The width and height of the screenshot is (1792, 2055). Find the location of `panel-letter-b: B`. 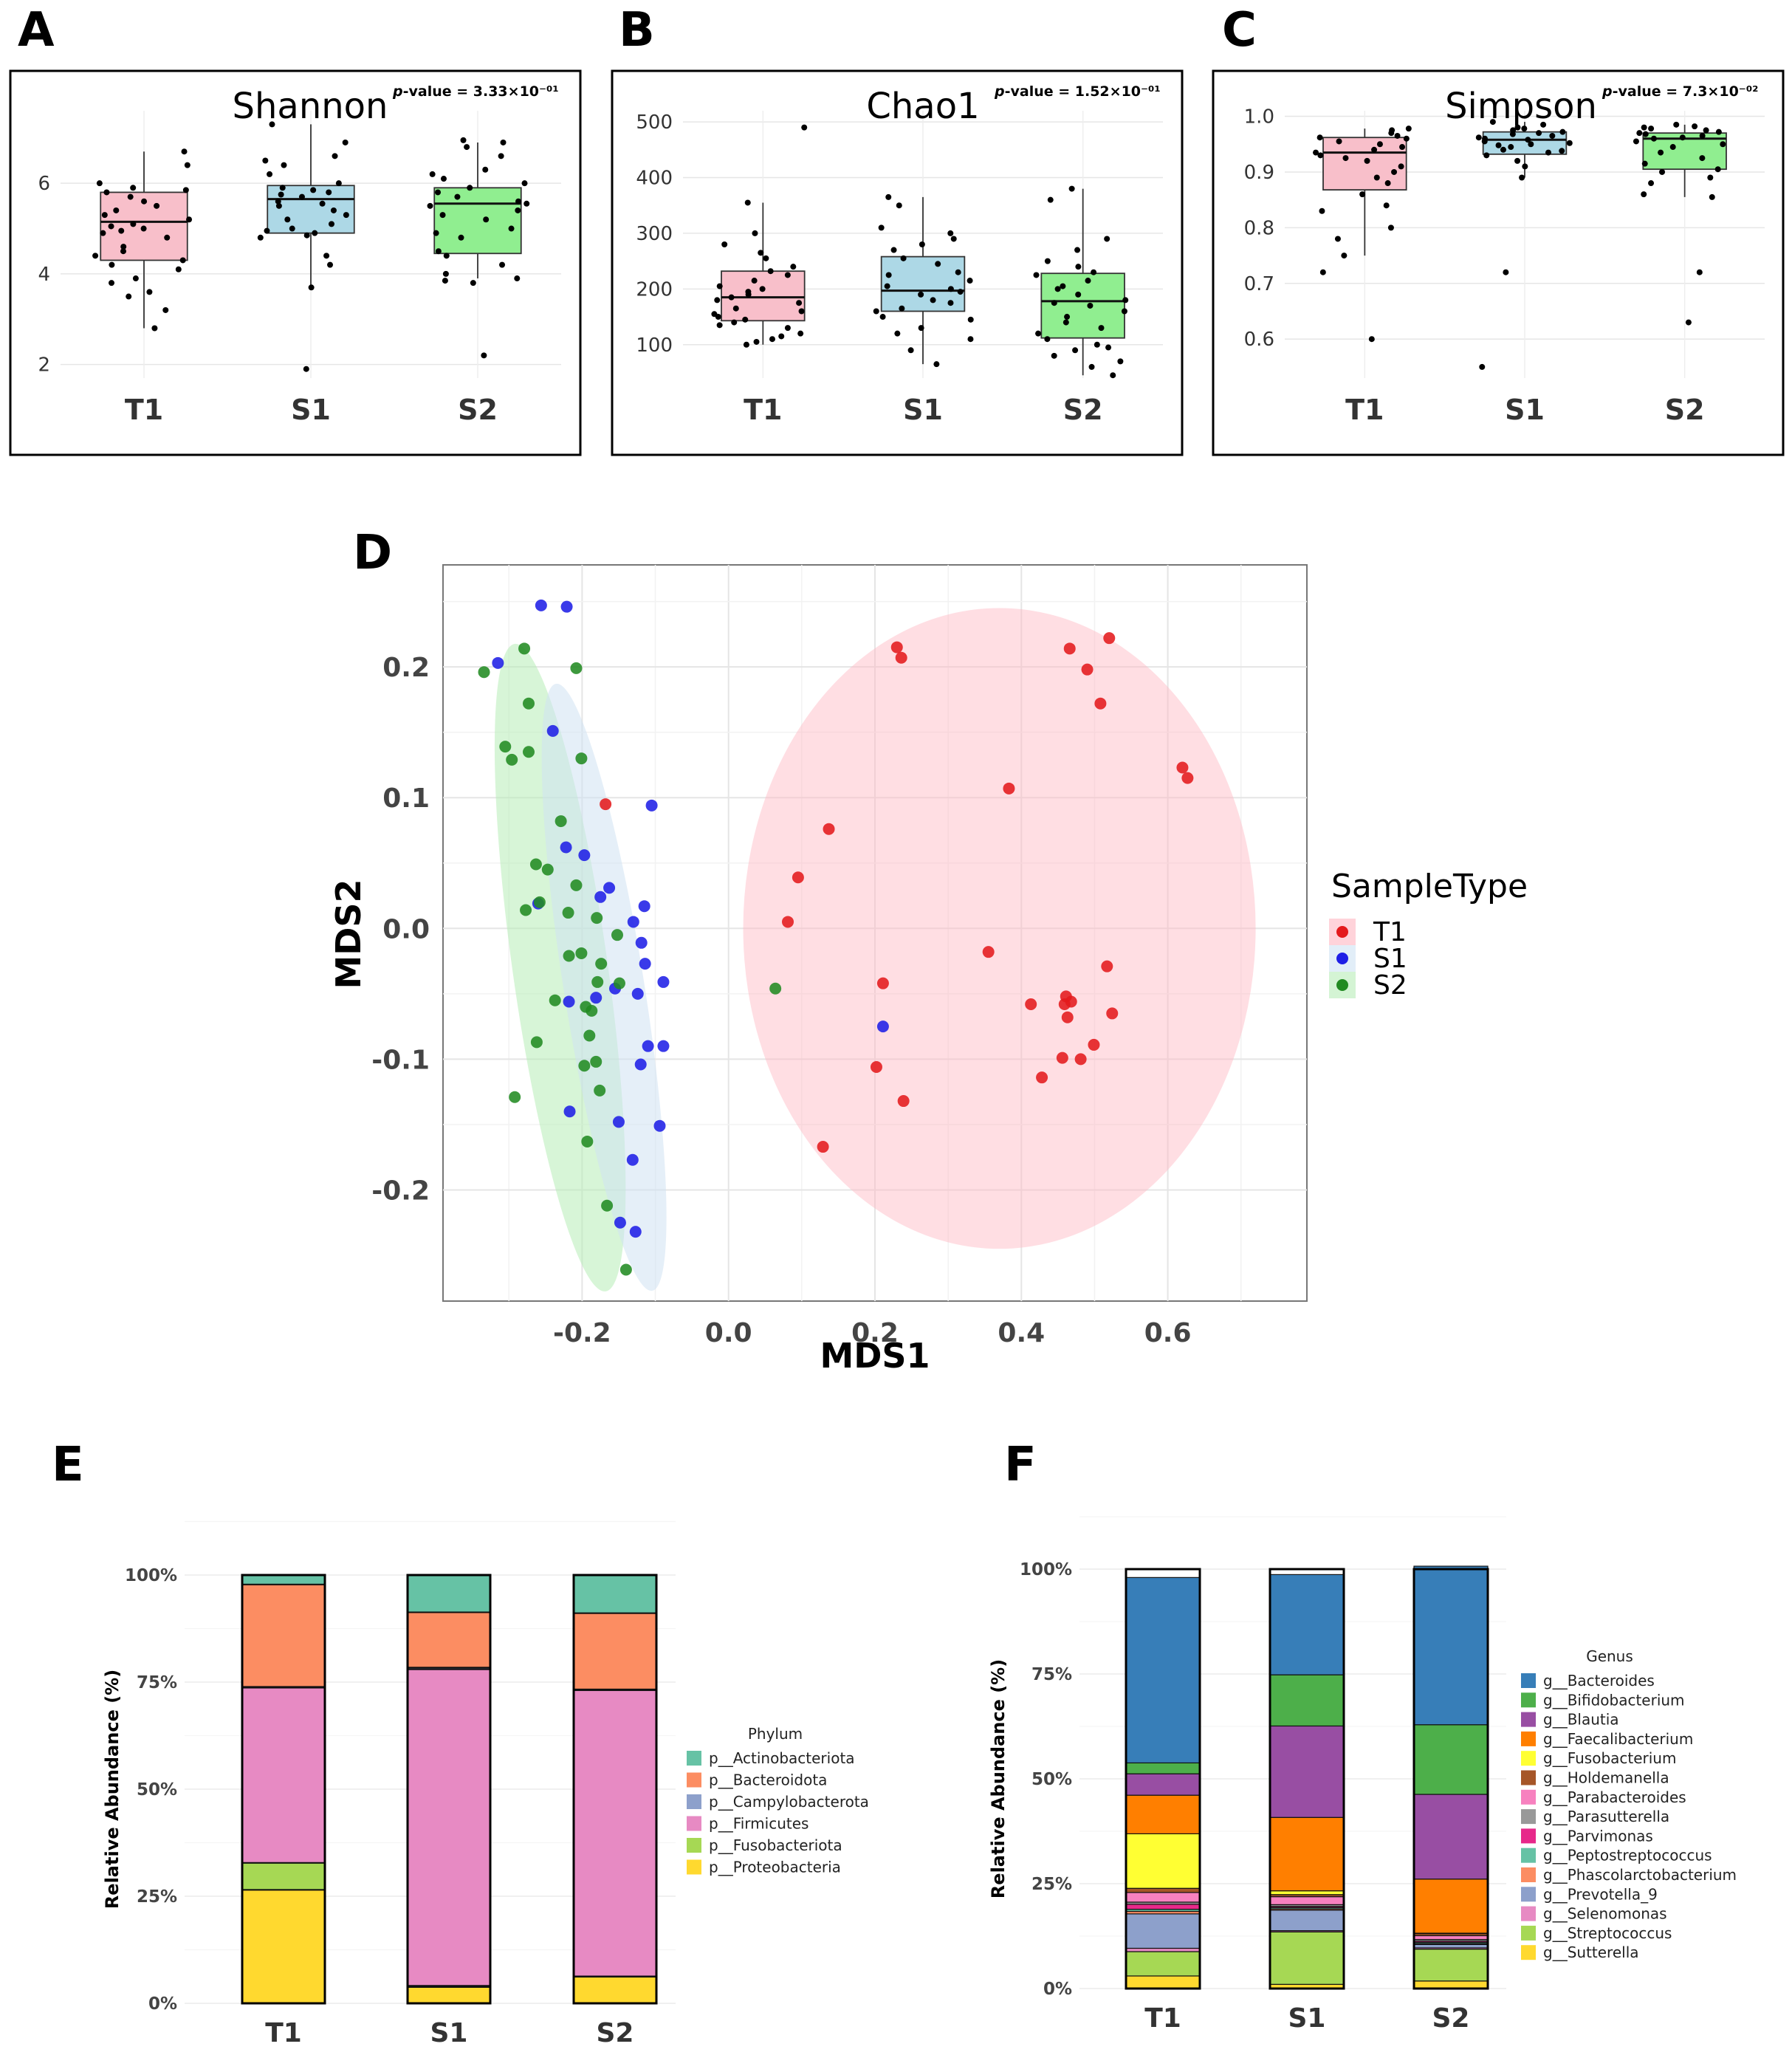

panel-letter-b: B is located at coordinates (637, 31).